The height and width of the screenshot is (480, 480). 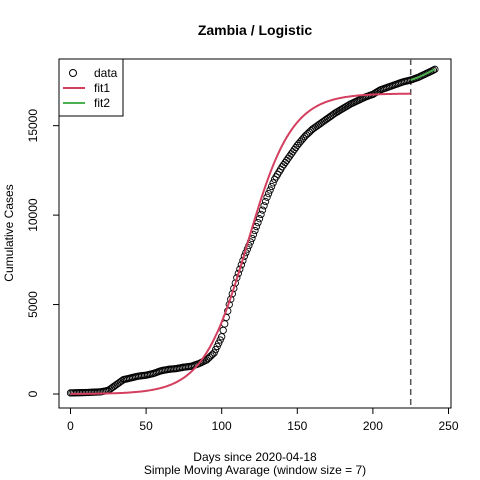 What do you see at coordinates (146, 426) in the screenshot?
I see `x-tick-label: 50` at bounding box center [146, 426].